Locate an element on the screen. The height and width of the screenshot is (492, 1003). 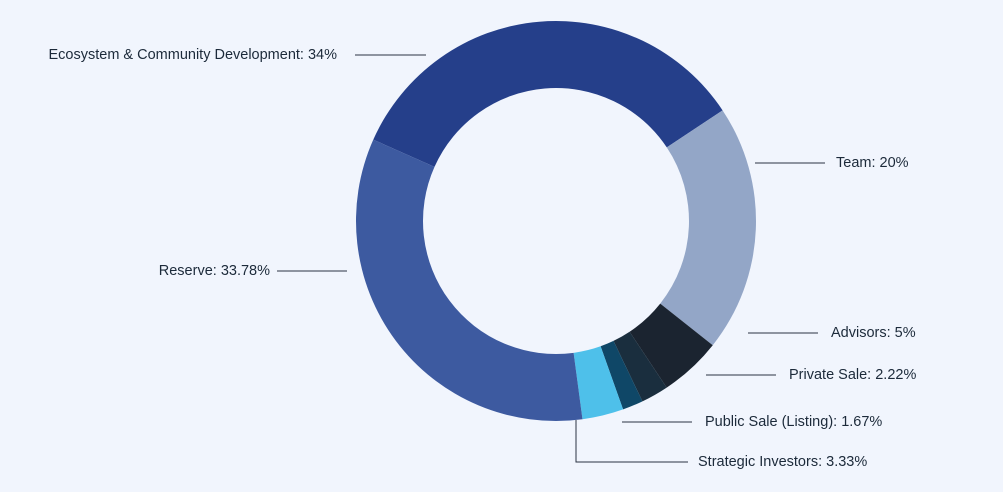
segment-label: Public Sale (Listing): 1.67% is located at coordinates (793, 422).